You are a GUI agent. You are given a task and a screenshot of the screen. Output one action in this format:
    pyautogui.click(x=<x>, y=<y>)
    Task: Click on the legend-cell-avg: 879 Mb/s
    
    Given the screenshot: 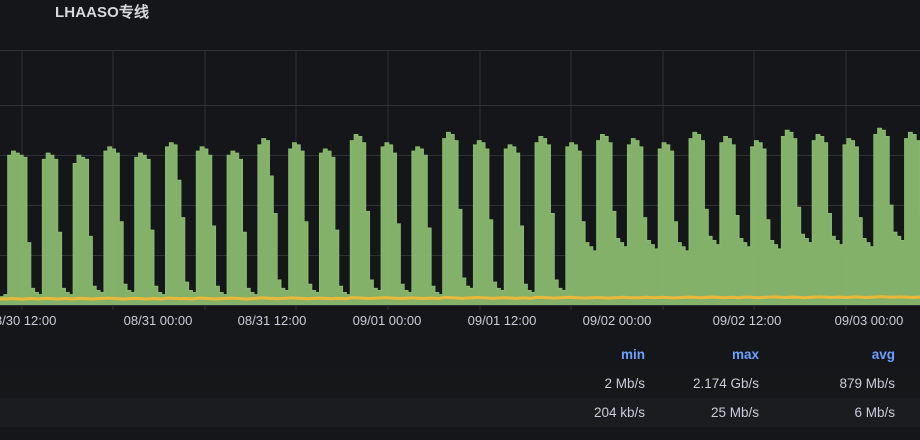 What is the action you would take?
    pyautogui.click(x=867, y=383)
    